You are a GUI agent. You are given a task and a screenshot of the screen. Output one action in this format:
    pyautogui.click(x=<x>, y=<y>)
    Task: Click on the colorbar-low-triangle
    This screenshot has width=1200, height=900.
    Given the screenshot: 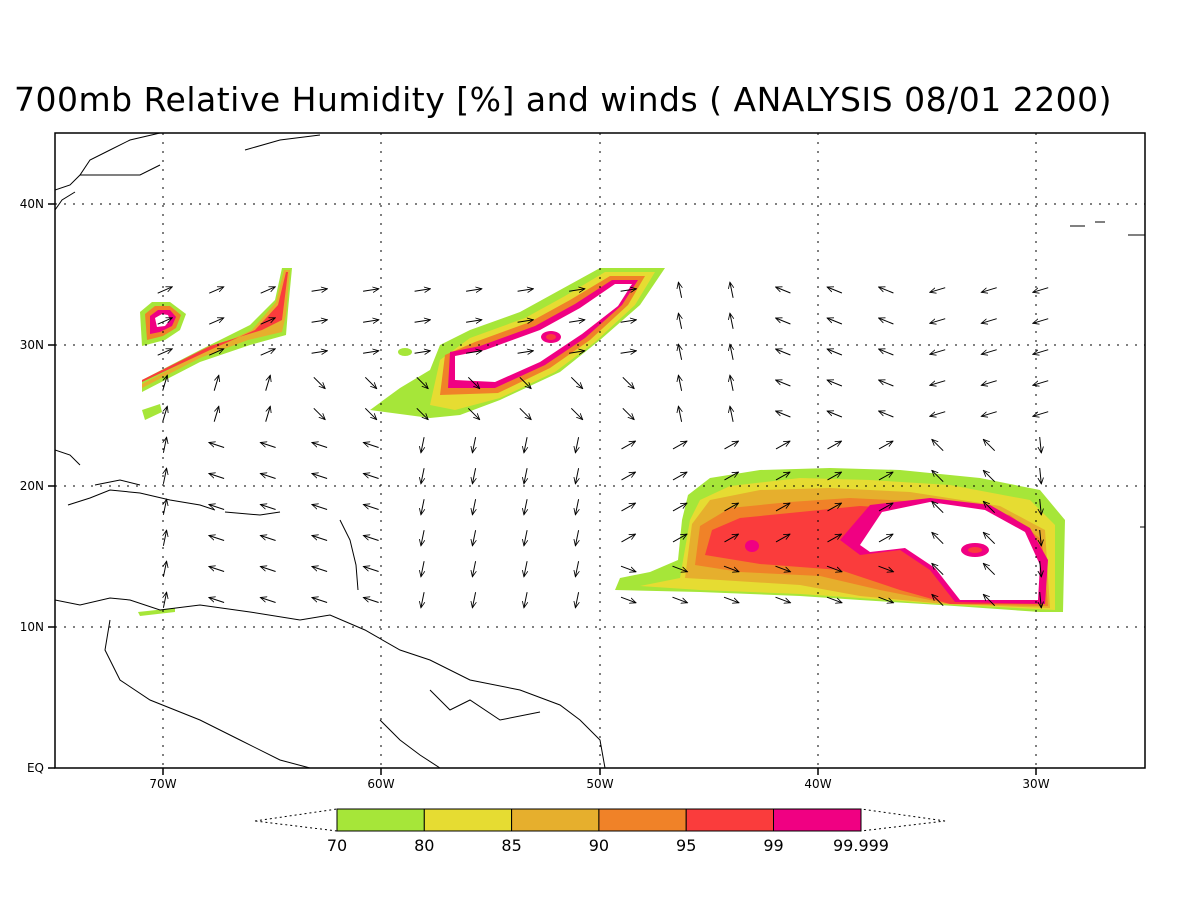 What is the action you would take?
    pyautogui.click(x=296, y=820)
    